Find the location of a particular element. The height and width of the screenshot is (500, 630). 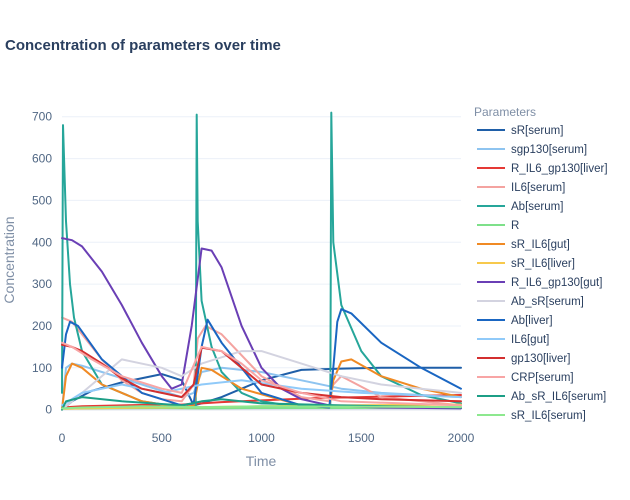

y-tick-label: 600 is located at coordinates (42, 159).